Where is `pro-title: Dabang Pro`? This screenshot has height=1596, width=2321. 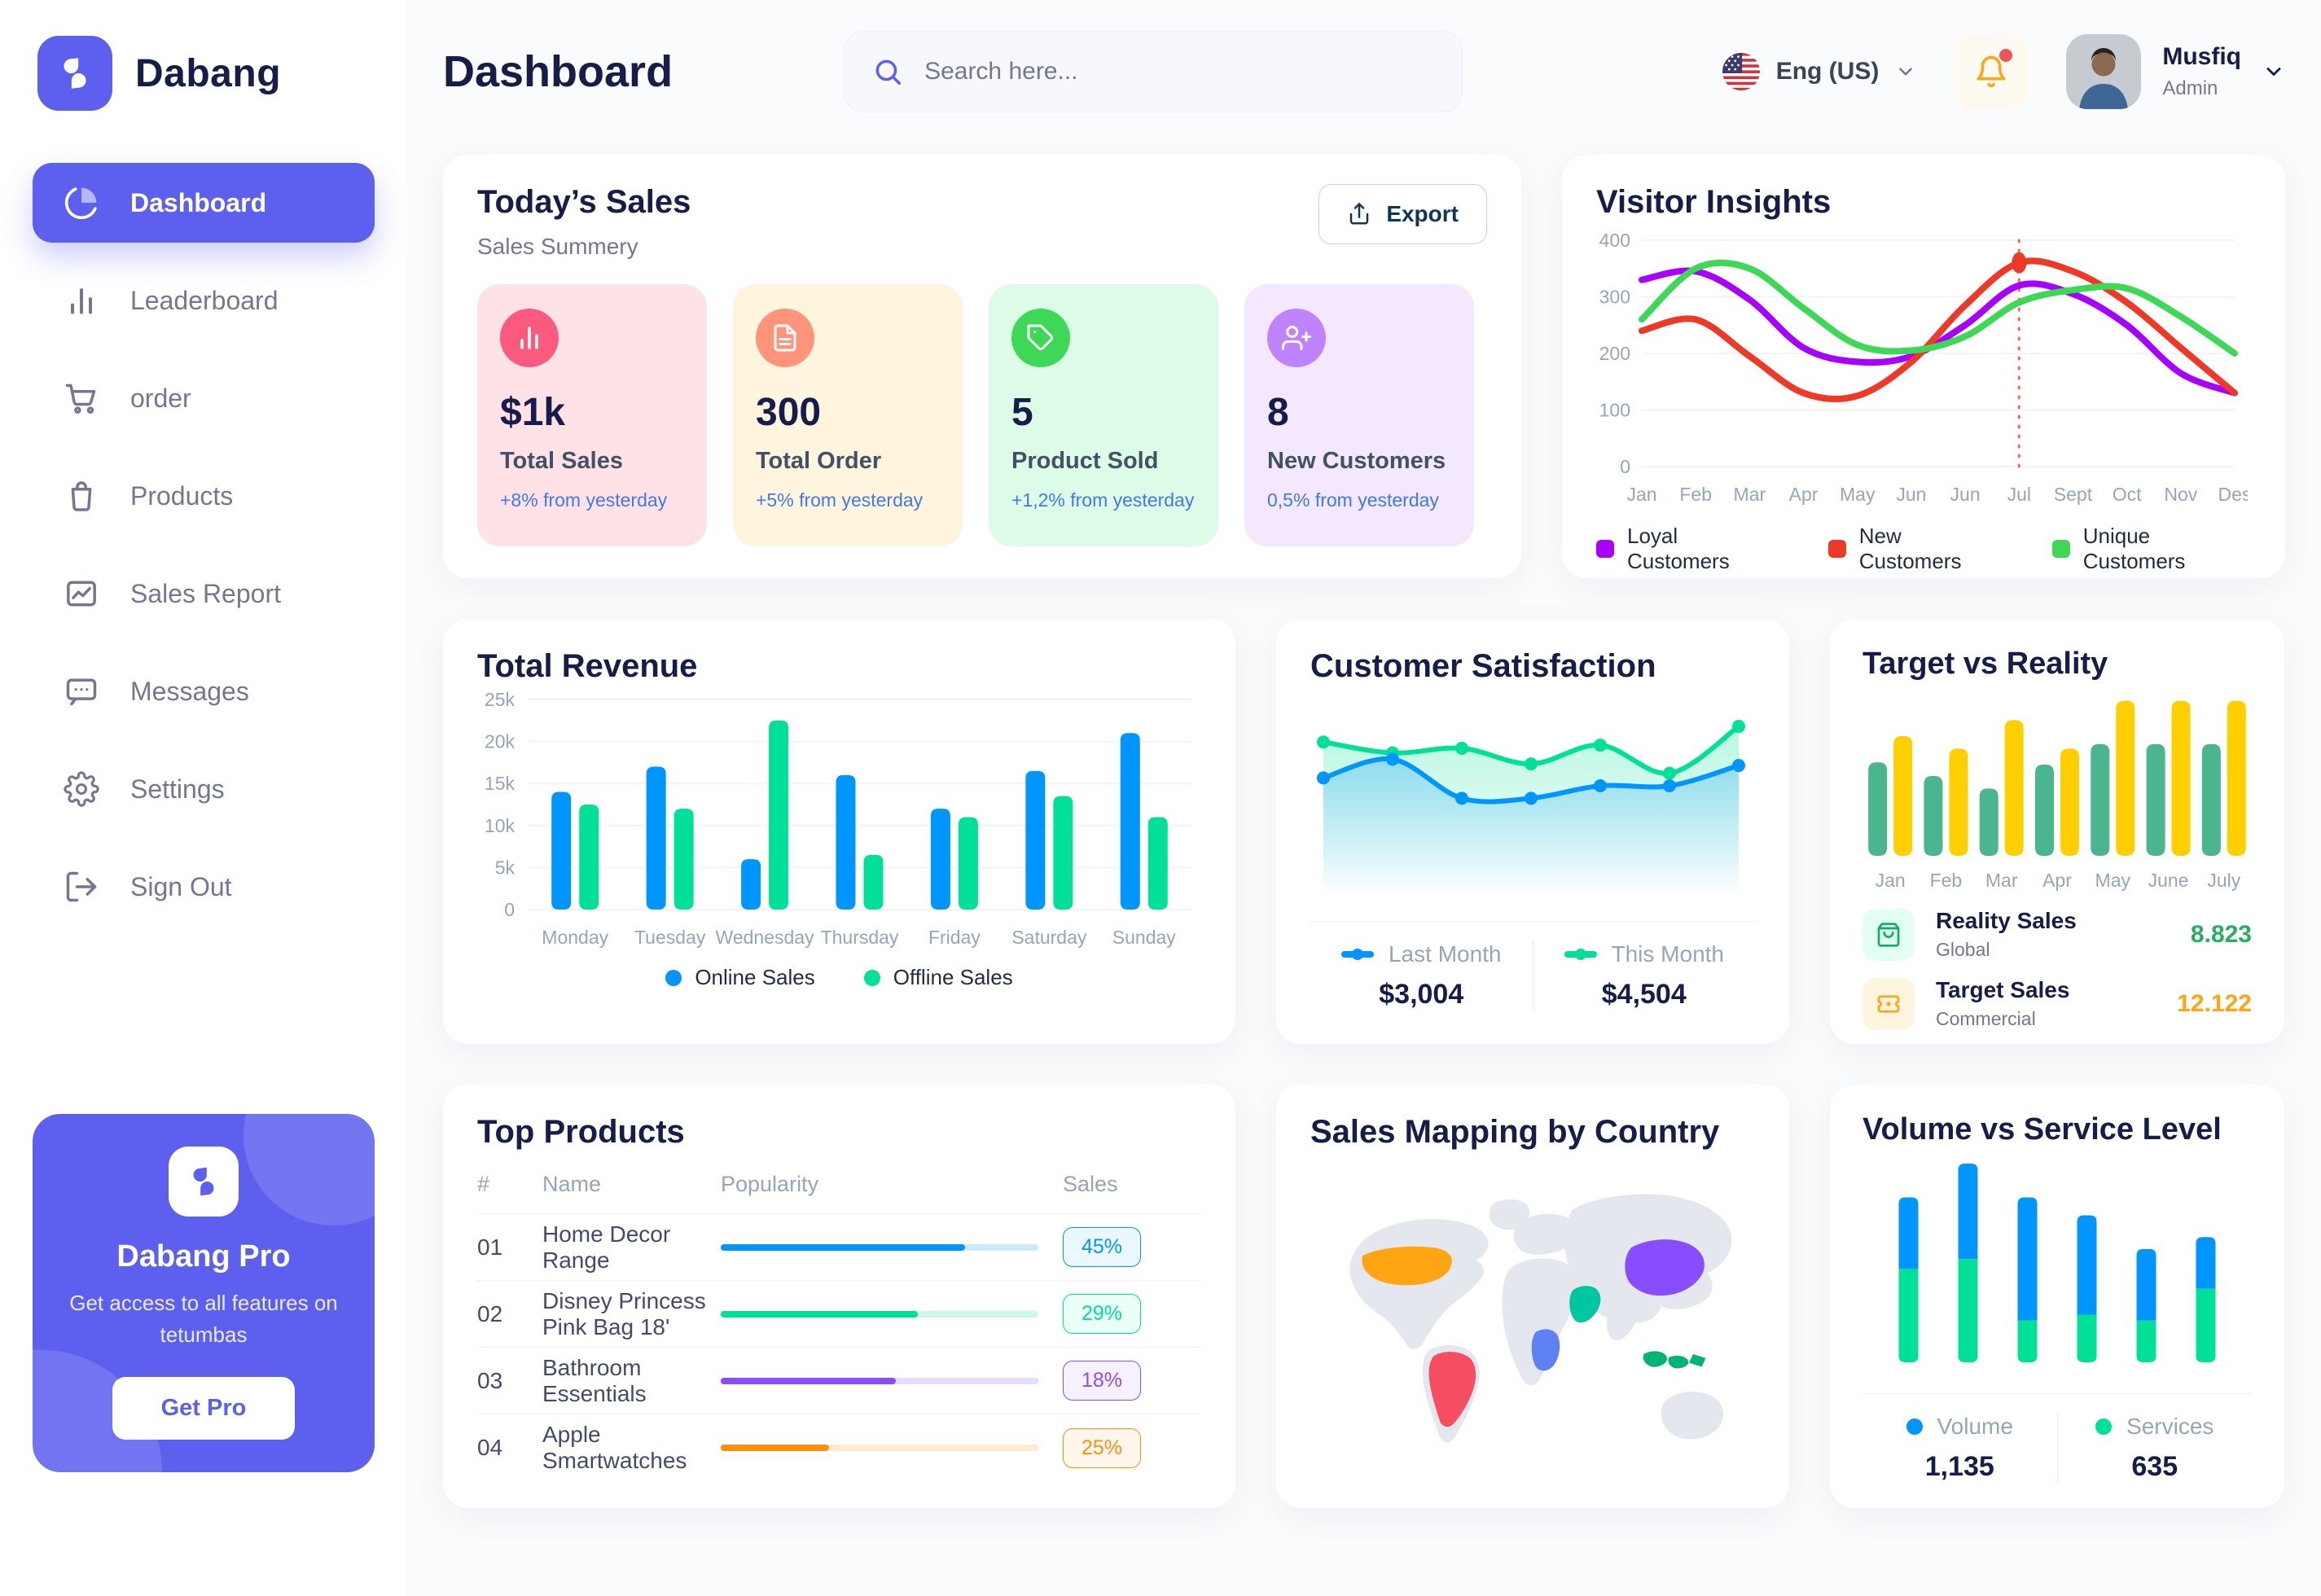 pro-title: Dabang Pro is located at coordinates (203, 1256).